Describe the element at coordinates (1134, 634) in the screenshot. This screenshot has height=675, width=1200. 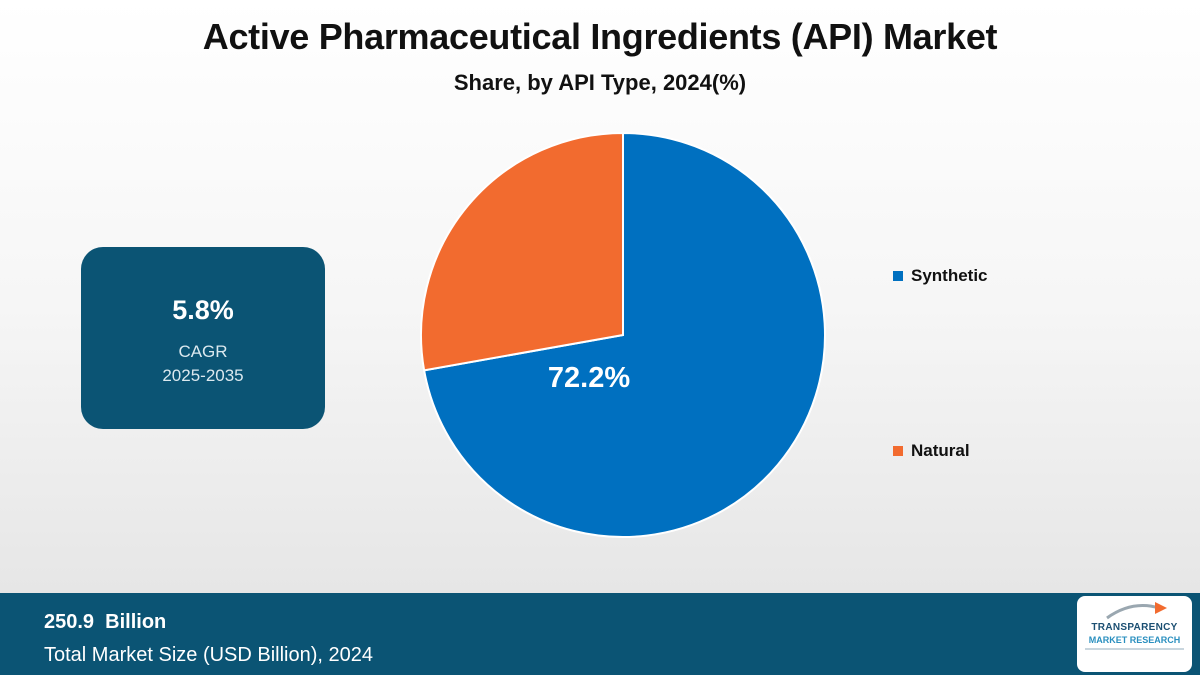
I see `company-logo: TRANSPARENCY MARKET RESEARCH` at that location.